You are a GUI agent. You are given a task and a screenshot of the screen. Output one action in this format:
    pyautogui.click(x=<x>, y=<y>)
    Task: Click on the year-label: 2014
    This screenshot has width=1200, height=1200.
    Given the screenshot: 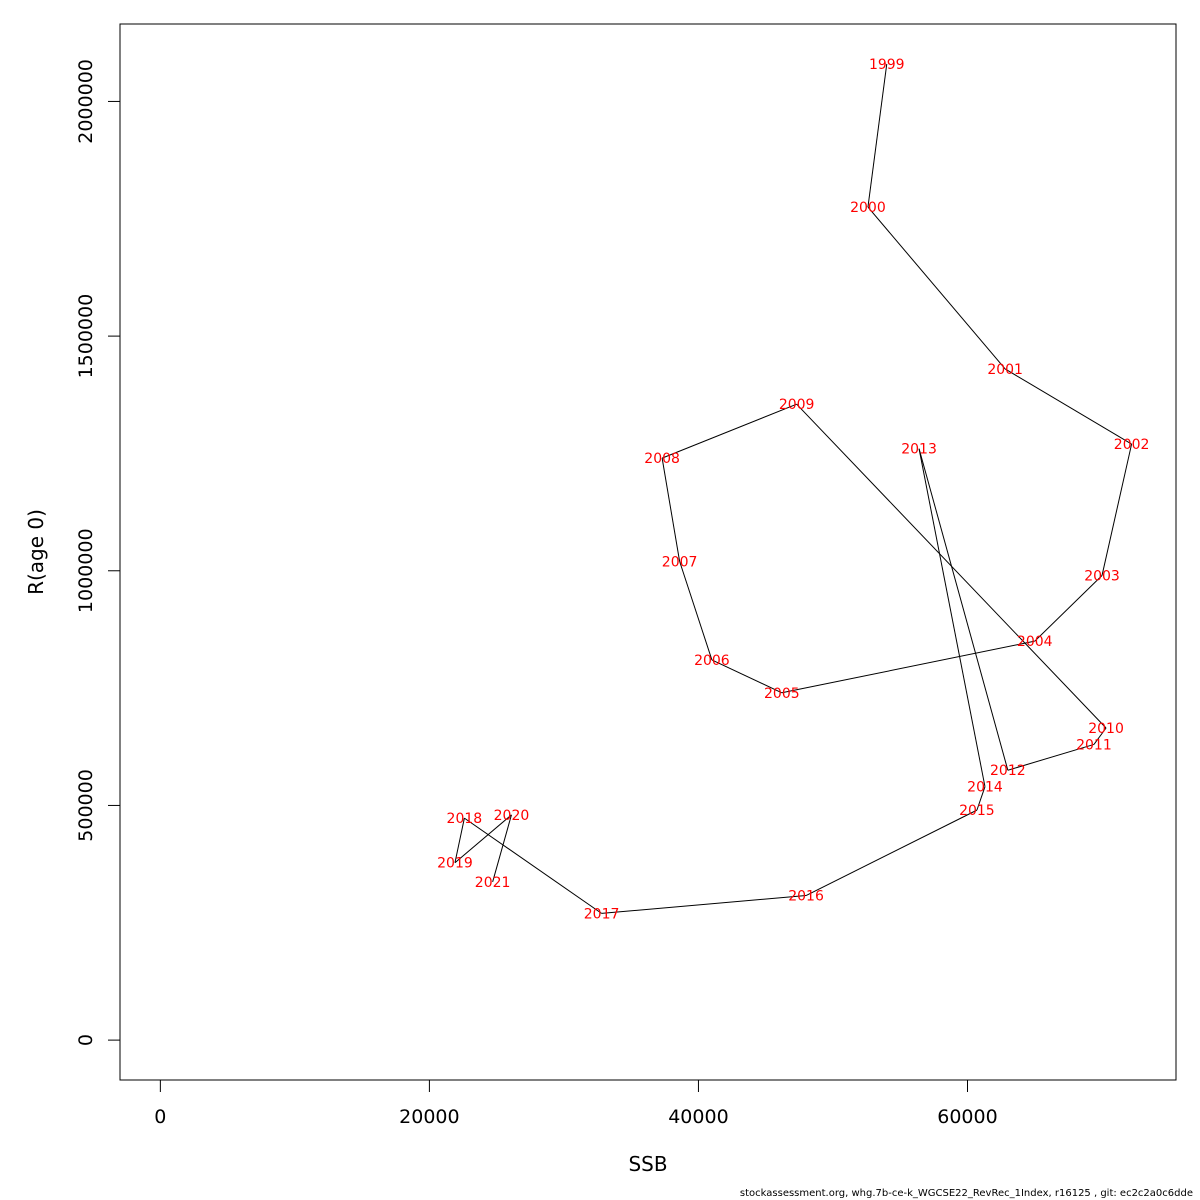 What is the action you would take?
    pyautogui.click(x=985, y=788)
    